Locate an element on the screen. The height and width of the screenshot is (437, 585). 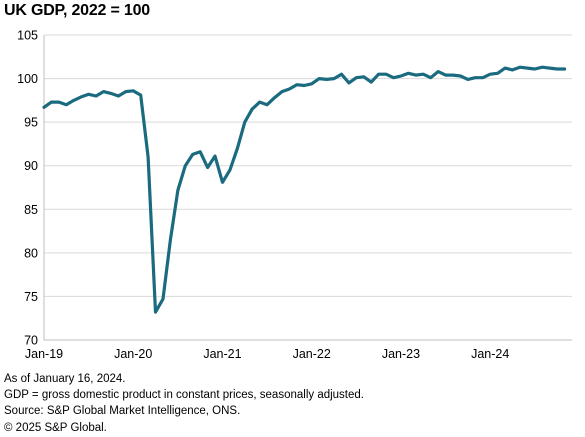
x-tick-label: Jan-23 is located at coordinates (401, 354).